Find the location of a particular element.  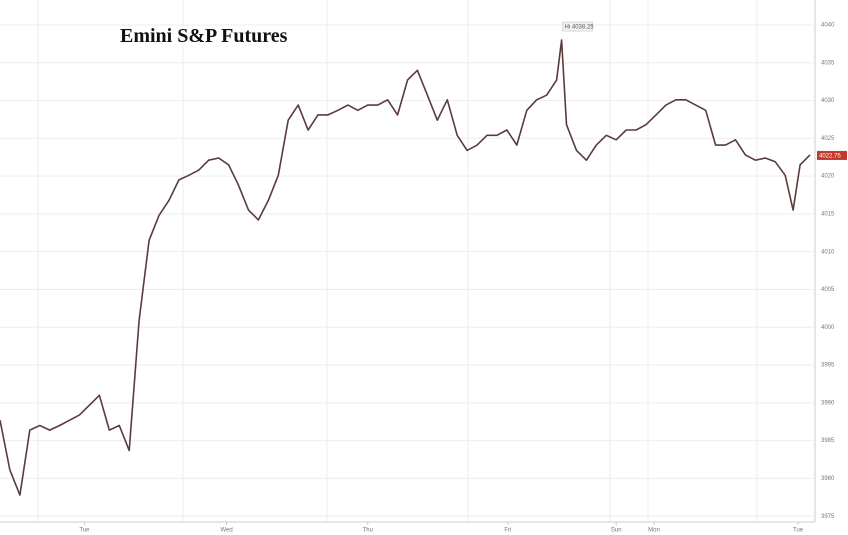

x-tick-label: Wed is located at coordinates (226, 531).